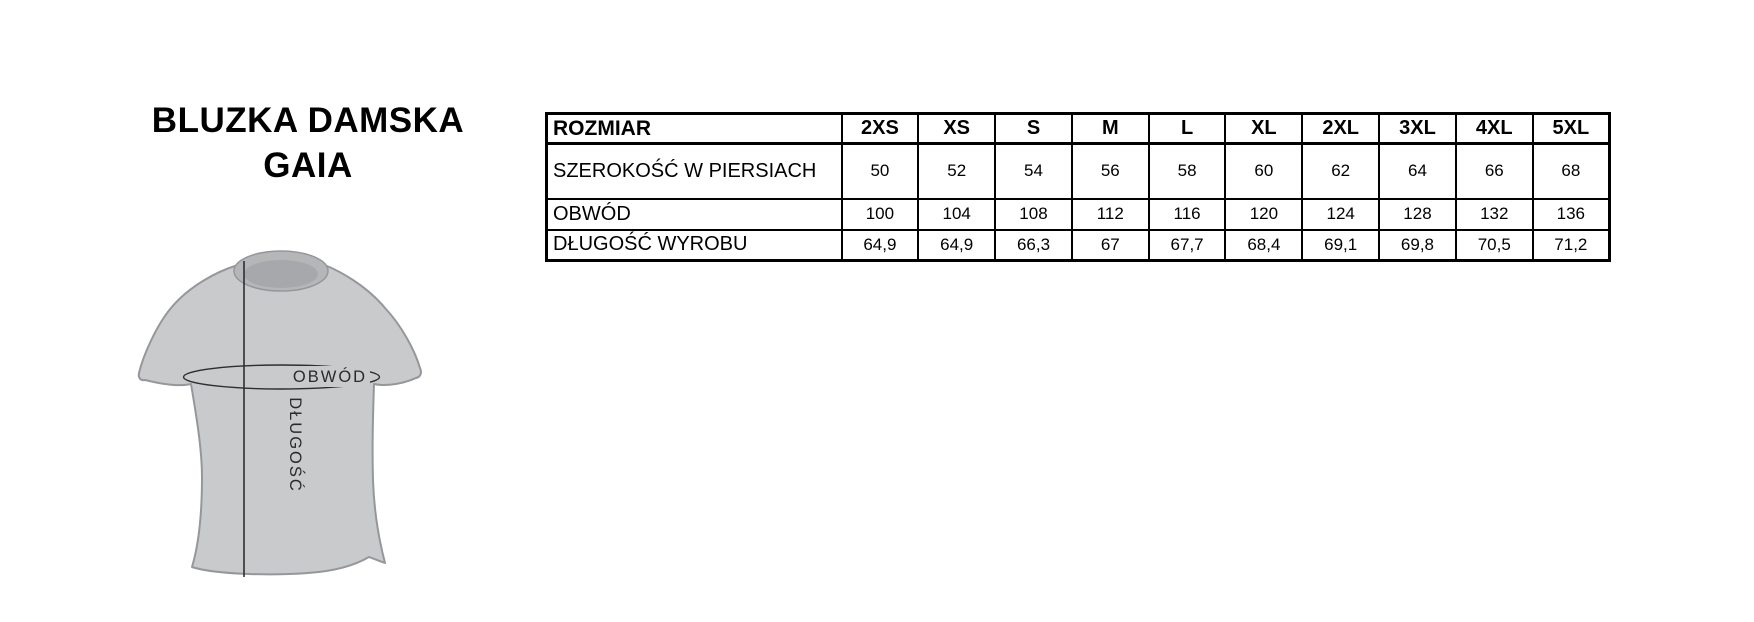 The width and height of the screenshot is (1754, 622). Describe the element at coordinates (1494, 171) in the screenshot. I see `size-value: 66` at that location.